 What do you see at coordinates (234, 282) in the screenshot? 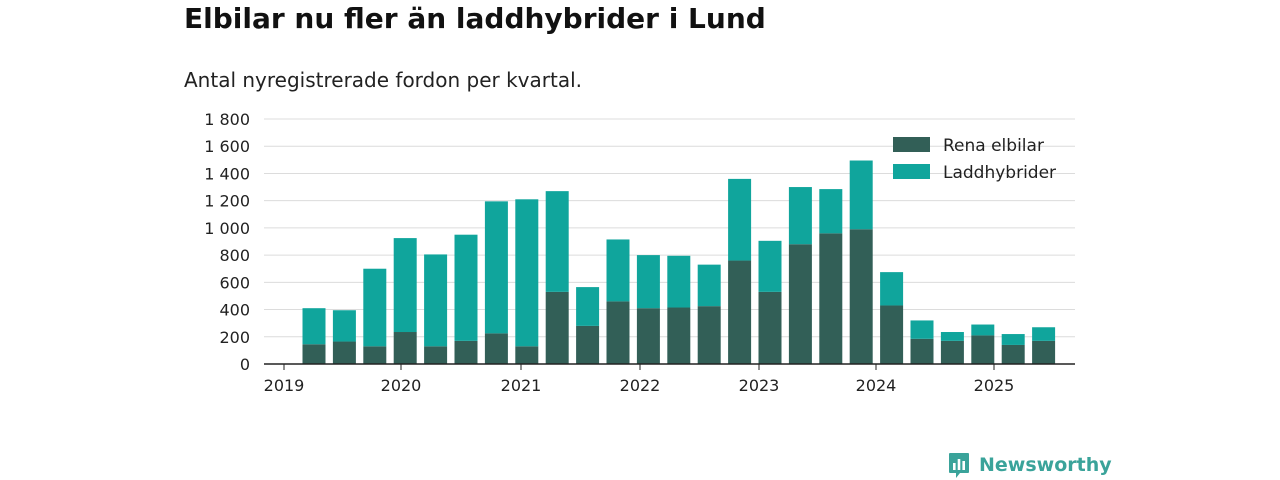
I see `y-tick-label: 600` at bounding box center [234, 282].